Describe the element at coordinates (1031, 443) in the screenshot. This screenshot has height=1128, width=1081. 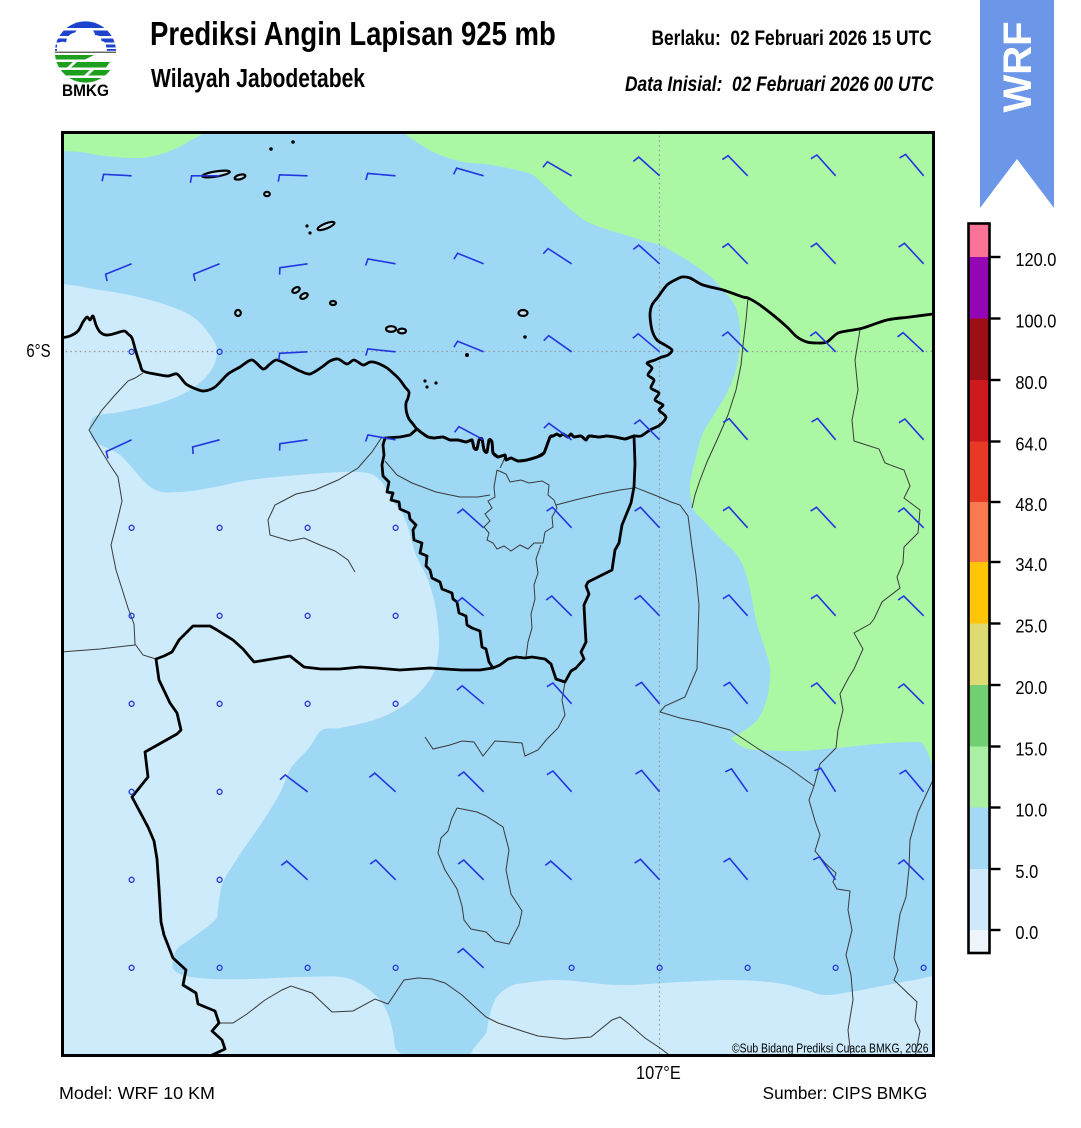
I see `svg-text: 64.0` at that location.